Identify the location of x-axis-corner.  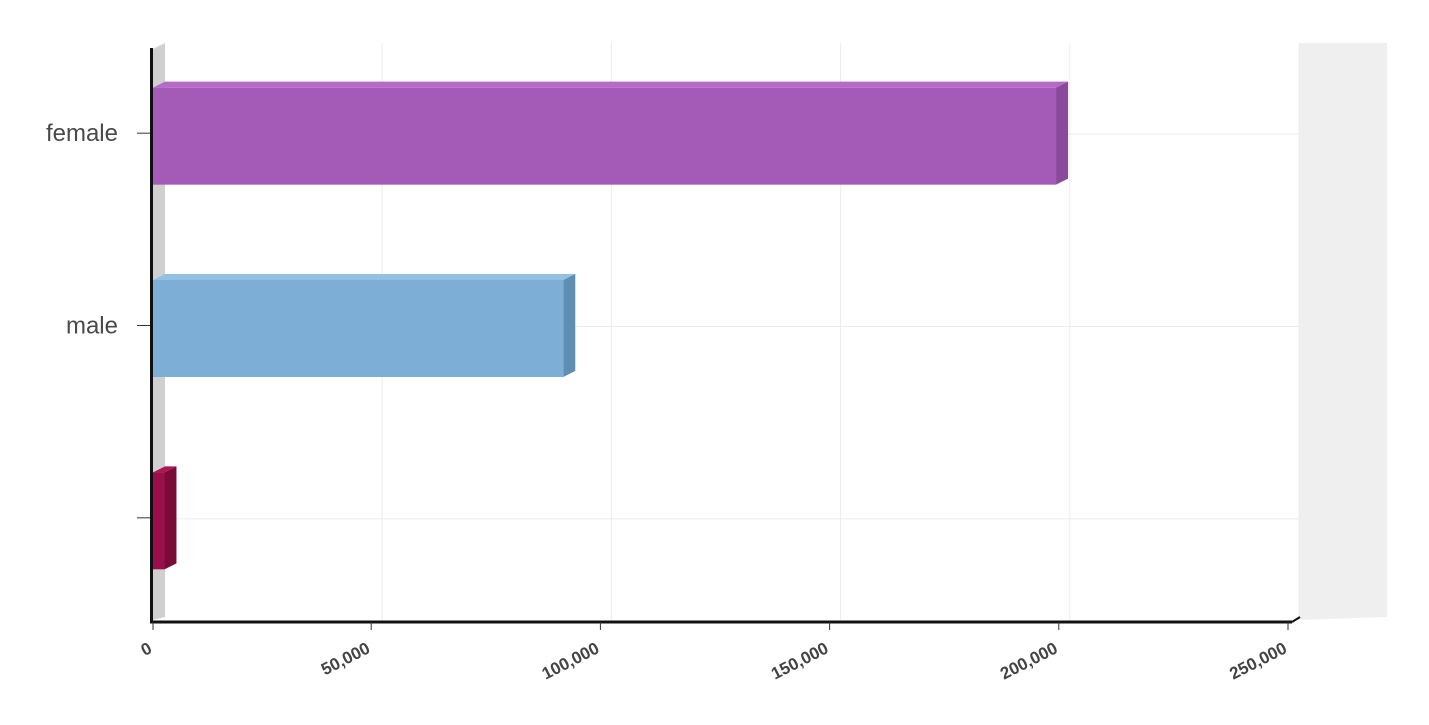
(1296, 619).